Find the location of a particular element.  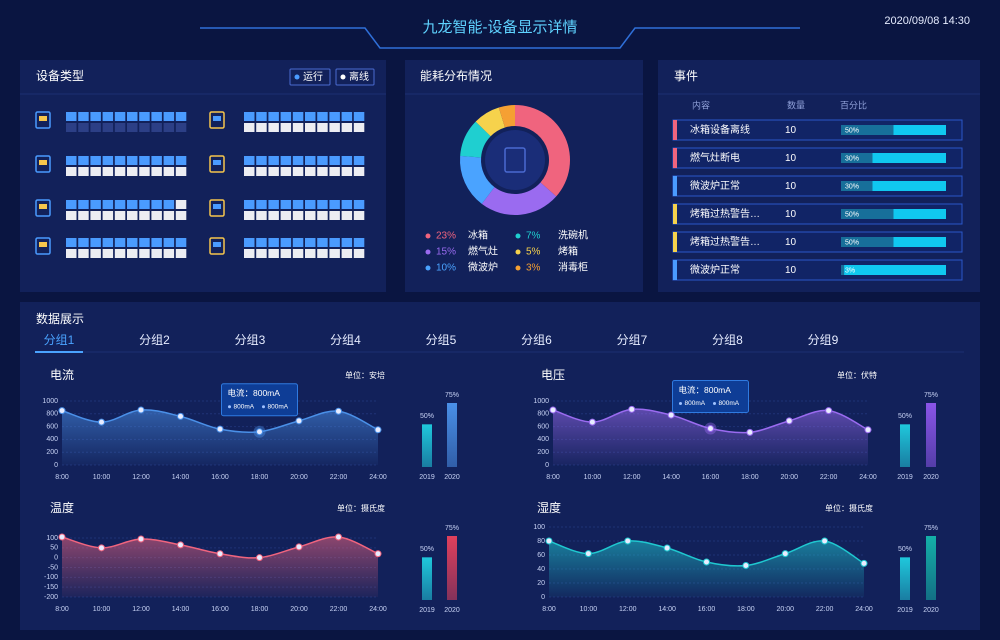

tab: 分组5 is located at coordinates (441, 340).